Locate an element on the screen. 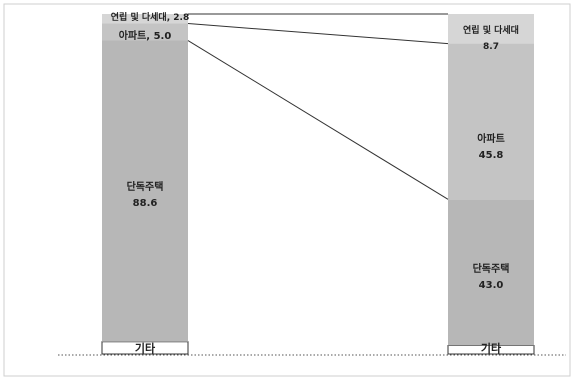  data-label-row-house-2010: 연립 및 다세대 is located at coordinates (491, 30).